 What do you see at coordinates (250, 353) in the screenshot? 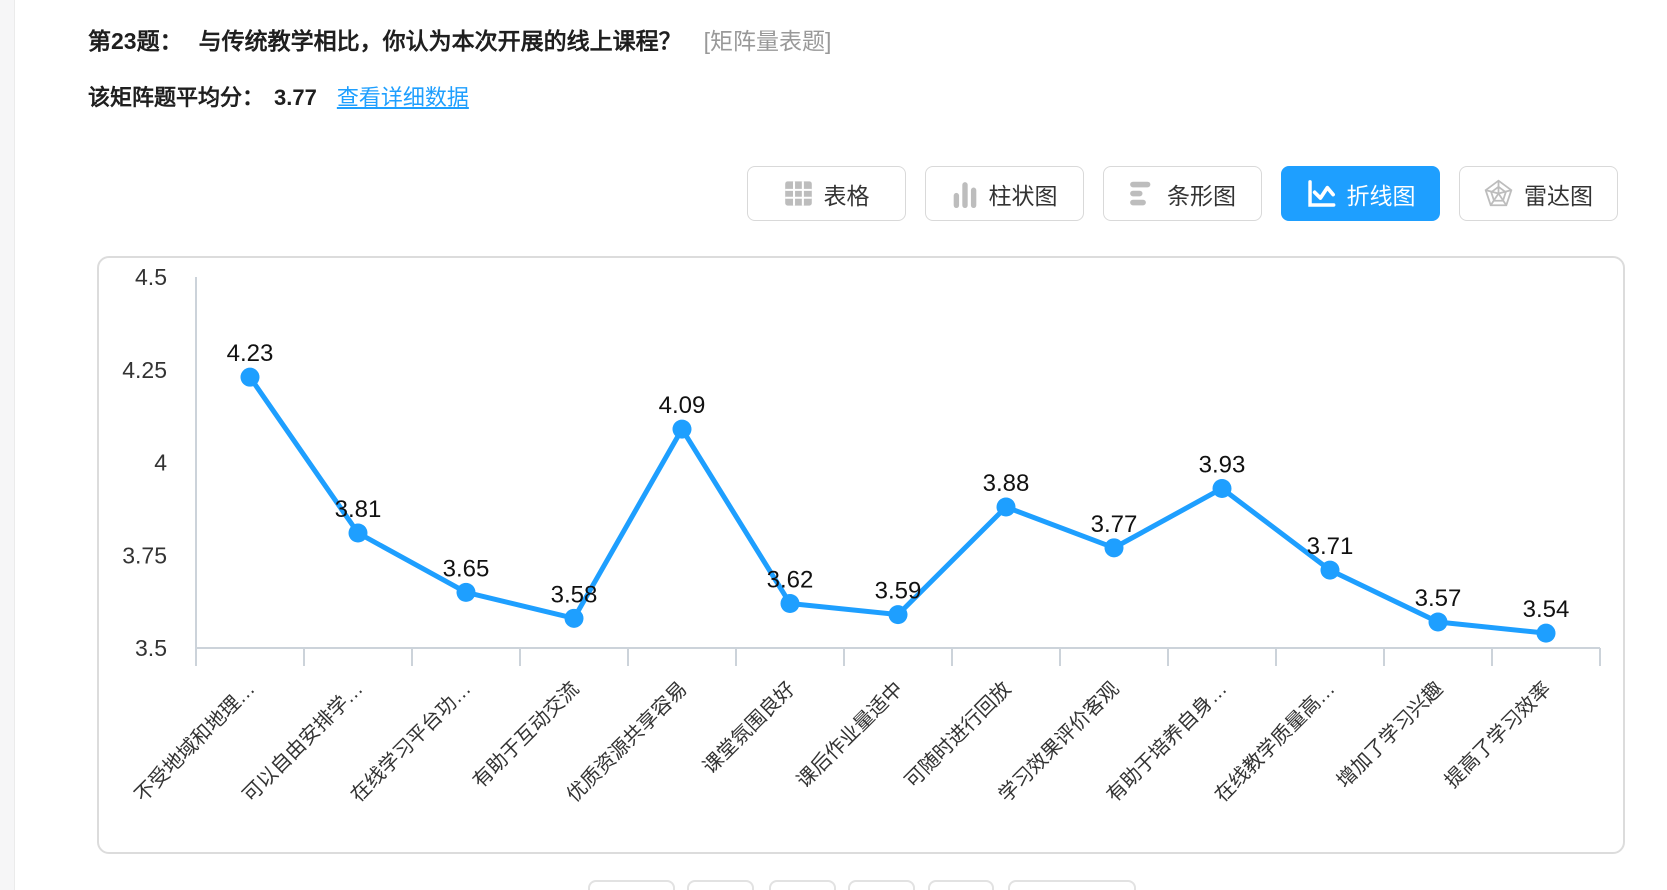
I see `data-point-label: 4.23` at bounding box center [250, 353].